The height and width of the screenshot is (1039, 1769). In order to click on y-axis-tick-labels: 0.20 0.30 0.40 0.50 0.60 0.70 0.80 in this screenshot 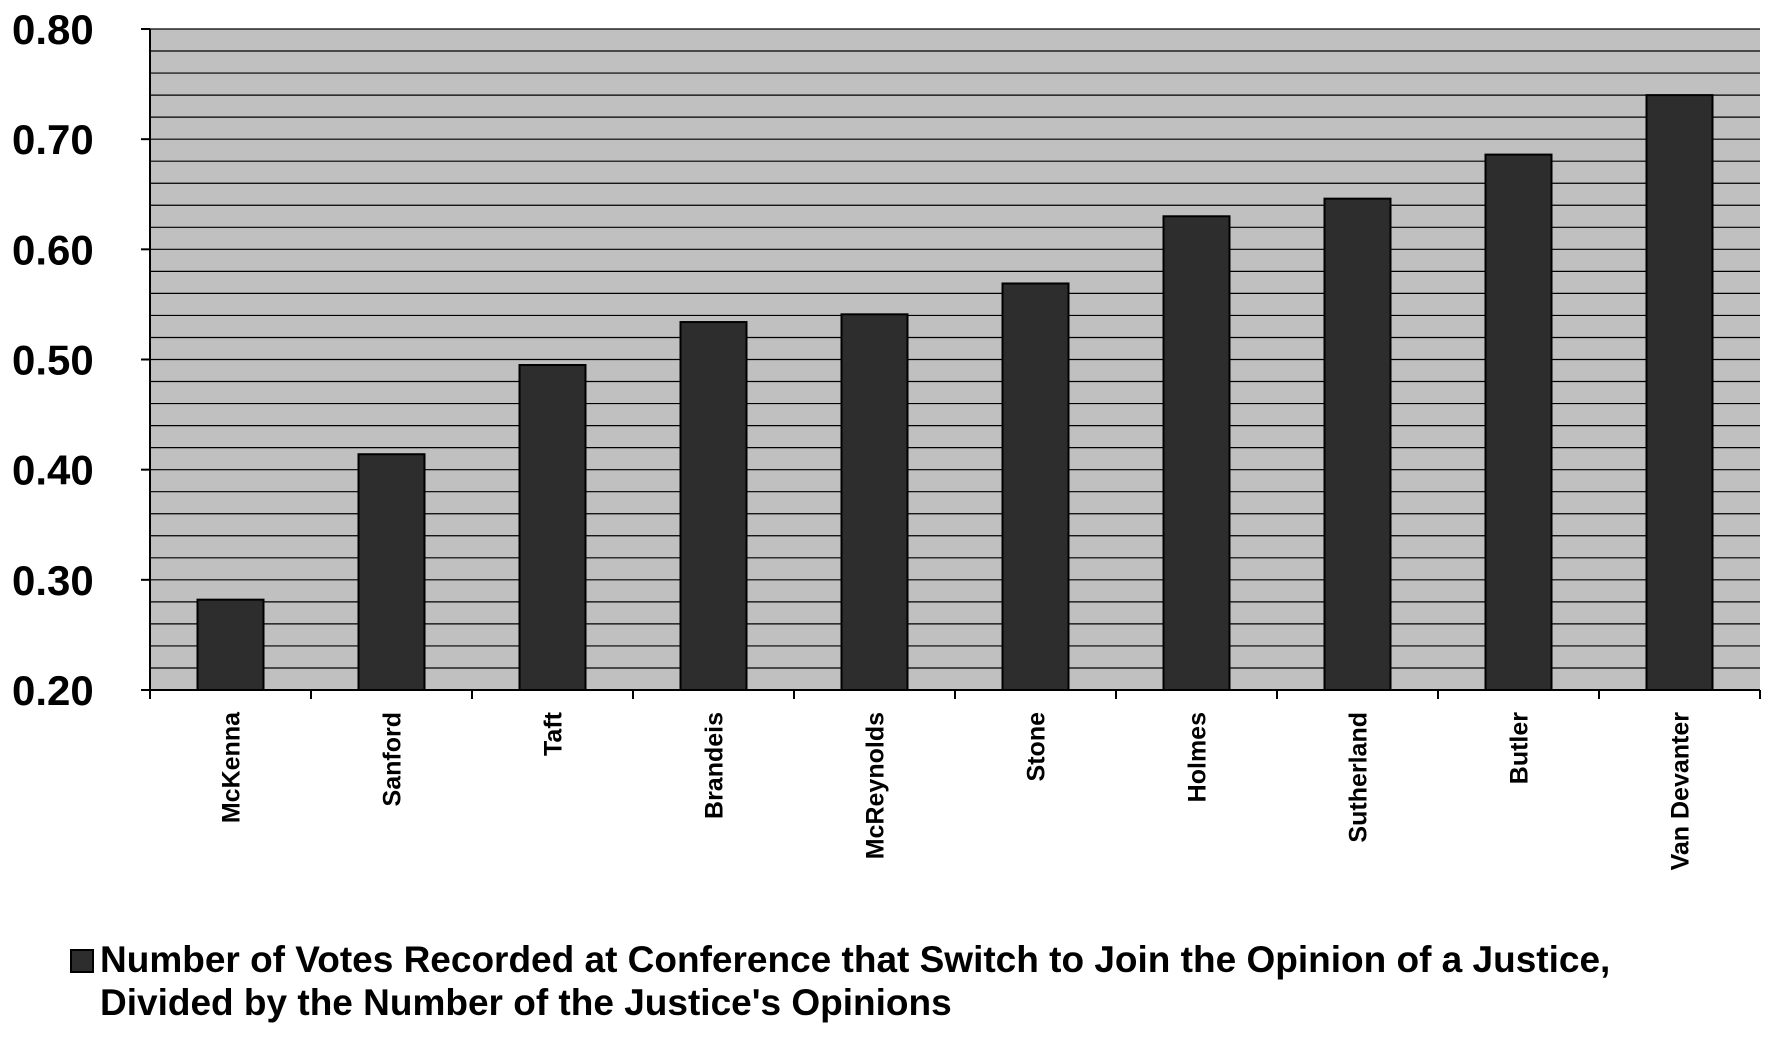, I will do `click(53, 360)`.